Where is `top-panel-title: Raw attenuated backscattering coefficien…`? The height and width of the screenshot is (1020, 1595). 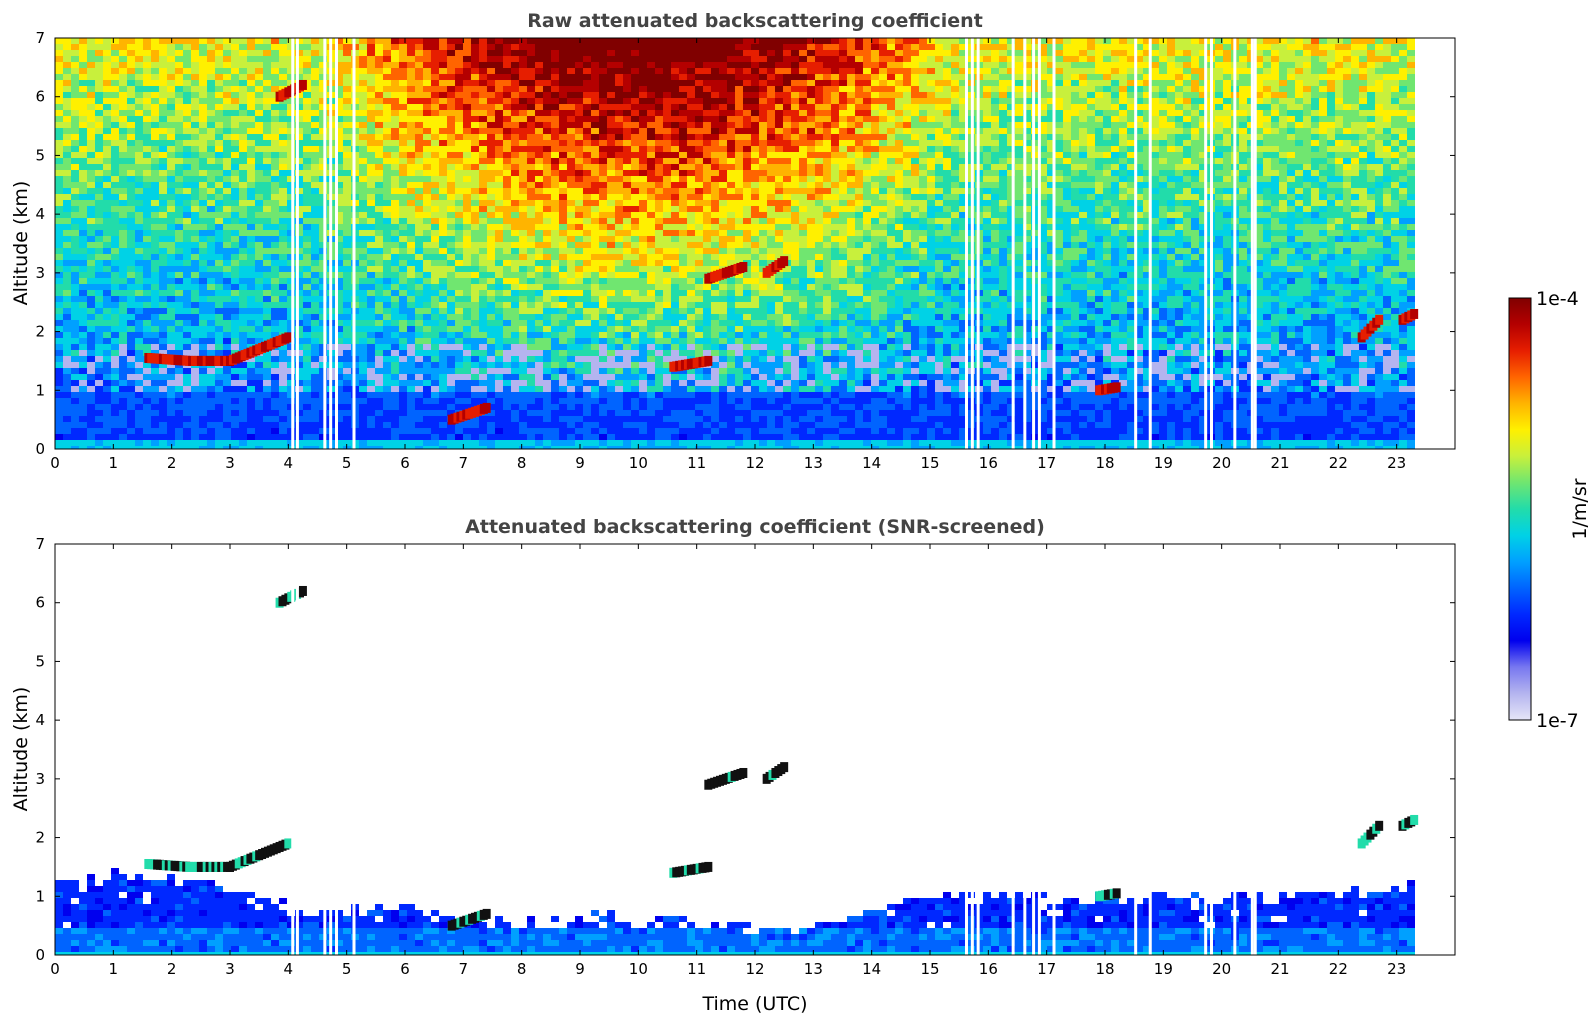
top-panel-title: Raw attenuated backscattering coefficien… is located at coordinates (755, 21).